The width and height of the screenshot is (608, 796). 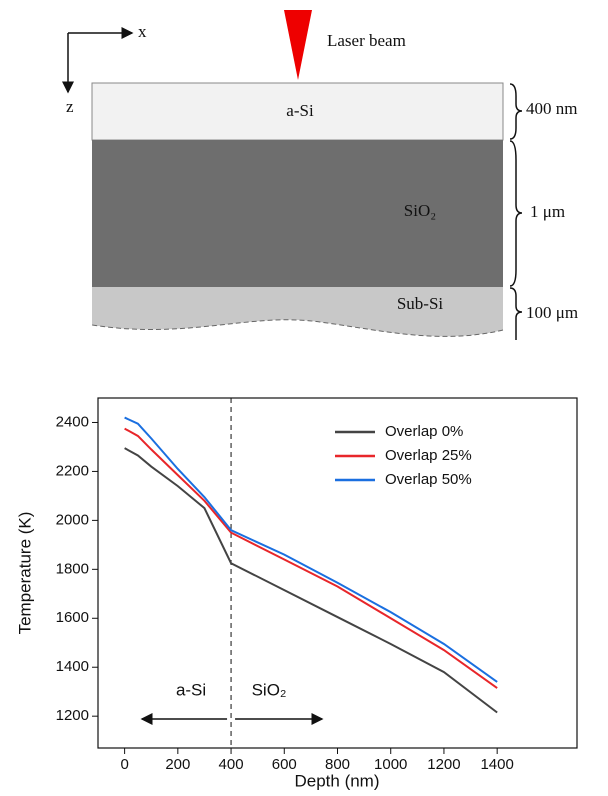 What do you see at coordinates (72, 519) in the screenshot?
I see `y-tick-label: 2000` at bounding box center [72, 519].